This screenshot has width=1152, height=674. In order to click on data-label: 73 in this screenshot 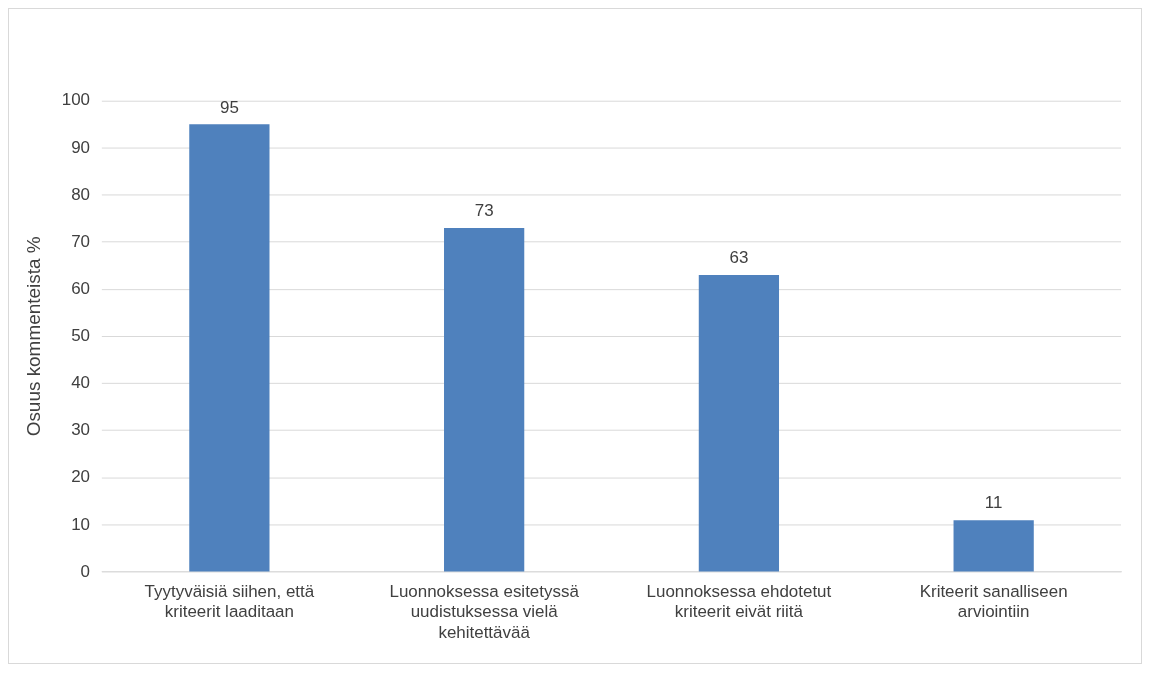, I will do `click(484, 211)`.